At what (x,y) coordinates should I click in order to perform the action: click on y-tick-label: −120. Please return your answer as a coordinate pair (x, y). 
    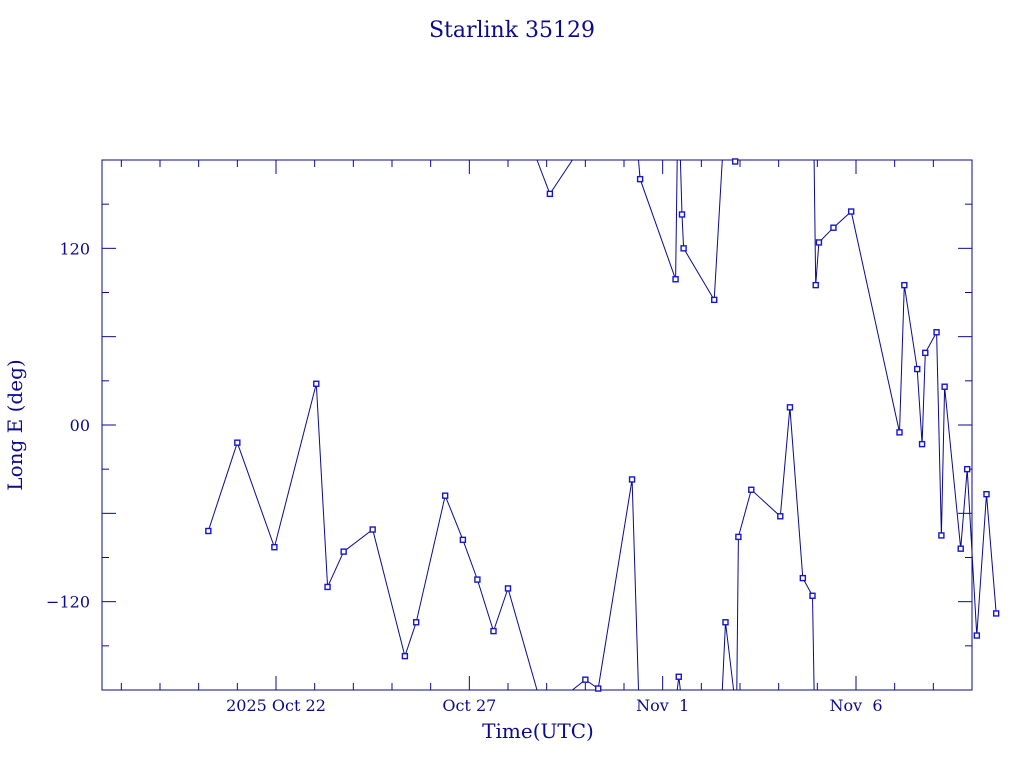
    Looking at the image, I should click on (68, 602).